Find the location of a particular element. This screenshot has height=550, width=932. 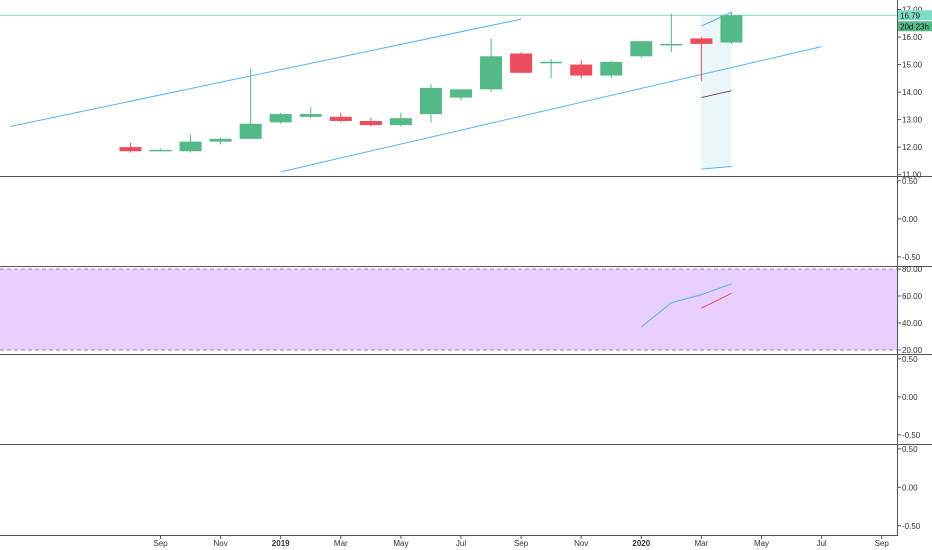

y-tick-label: 11.00 is located at coordinates (912, 175).